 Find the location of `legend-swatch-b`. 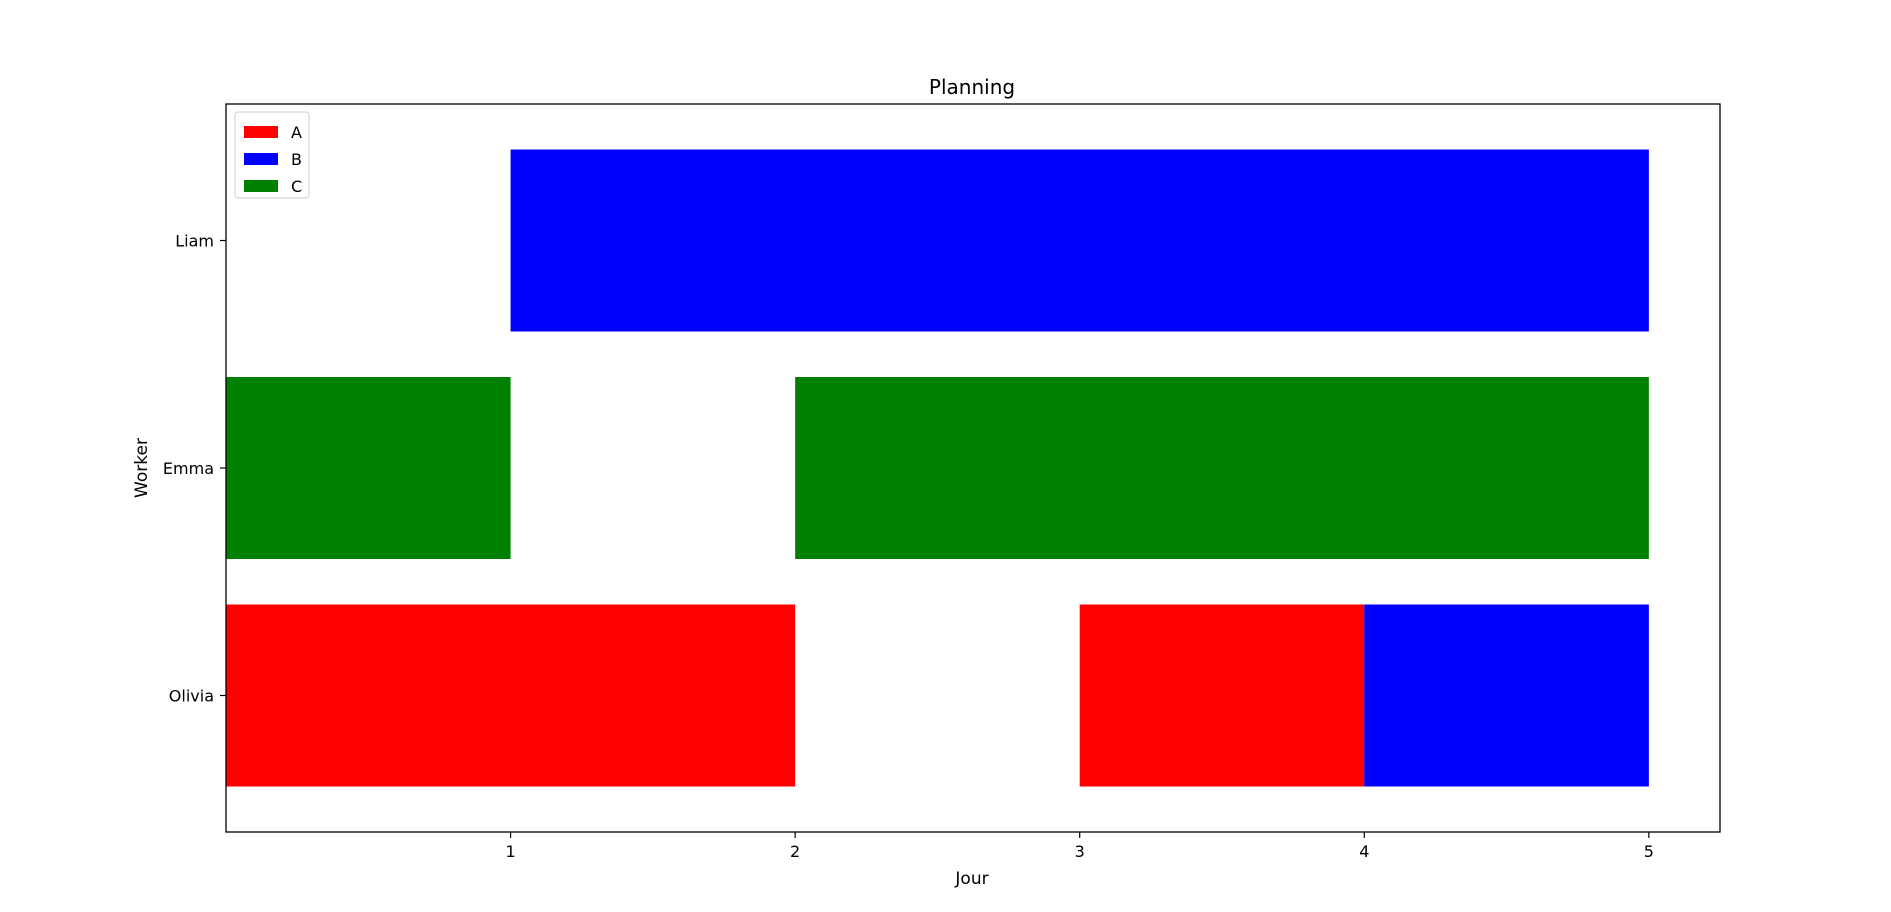

legend-swatch-b is located at coordinates (261, 159).